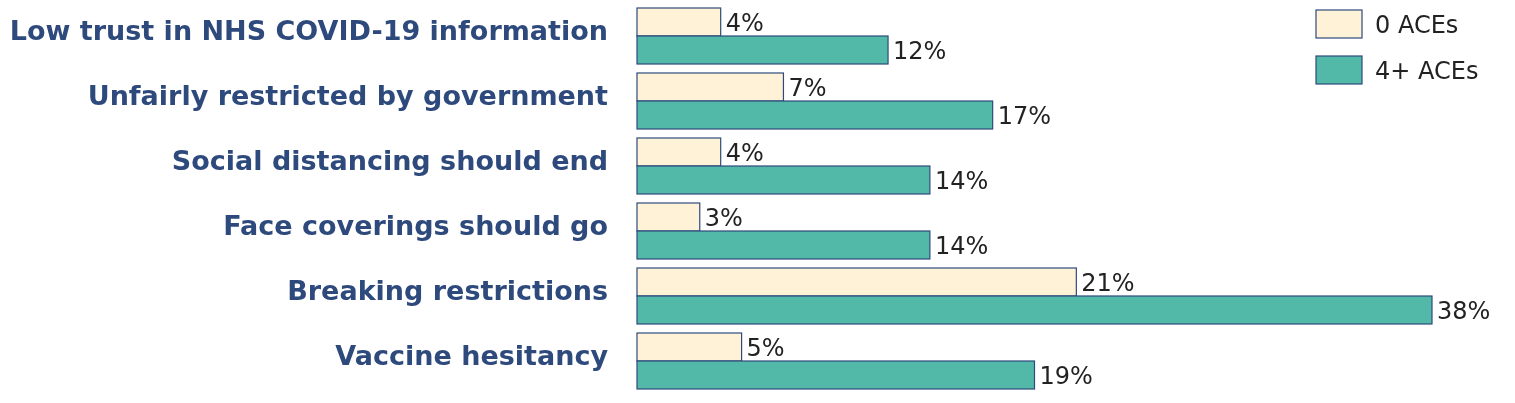  Describe the element at coordinates (389, 160) in the screenshot. I see `y-tick-label: Social distancing should end` at that location.